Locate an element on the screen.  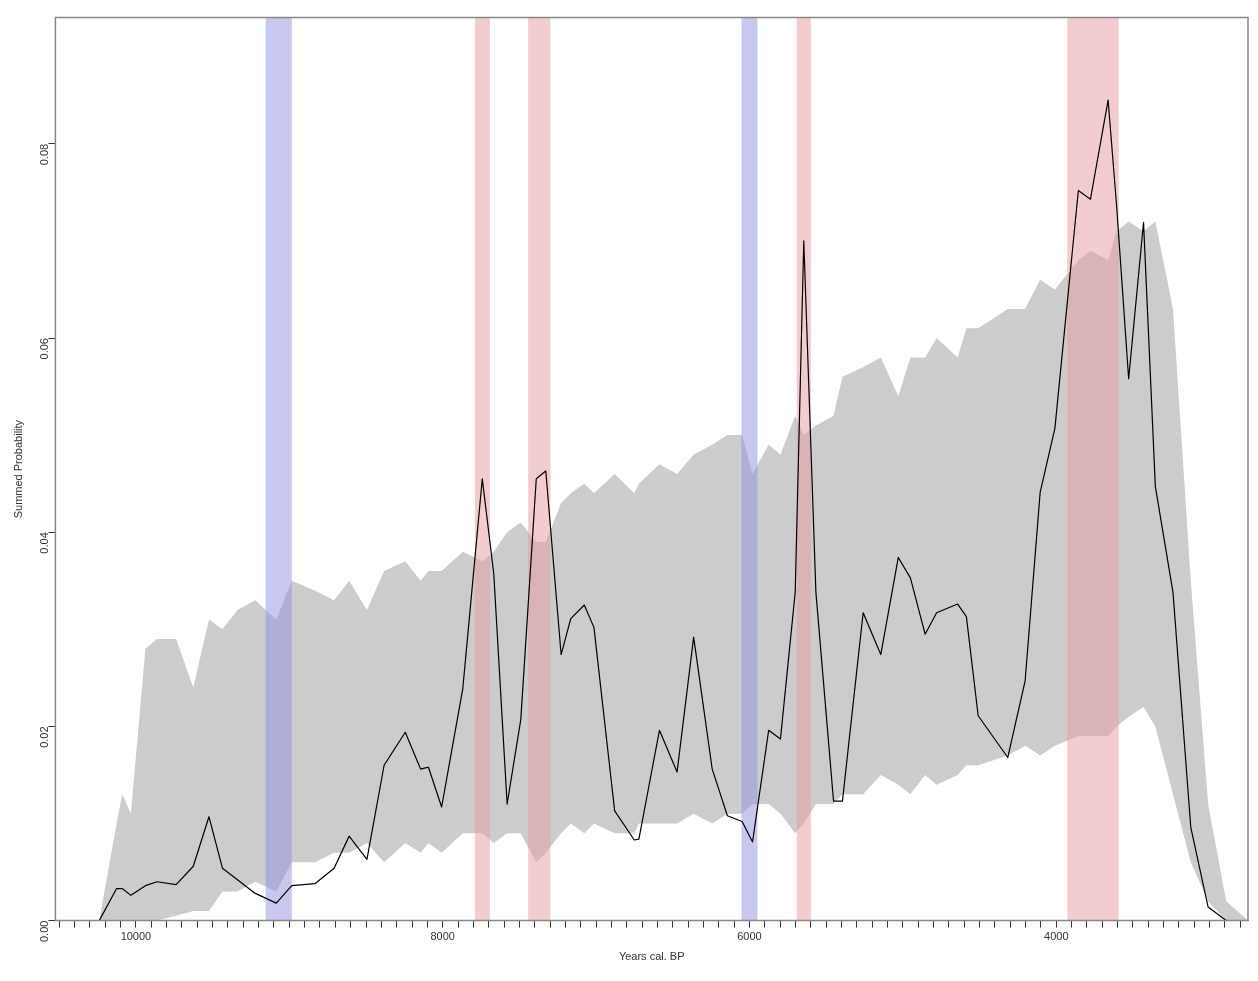
y-tick-label: 0.04 is located at coordinates (44, 543).